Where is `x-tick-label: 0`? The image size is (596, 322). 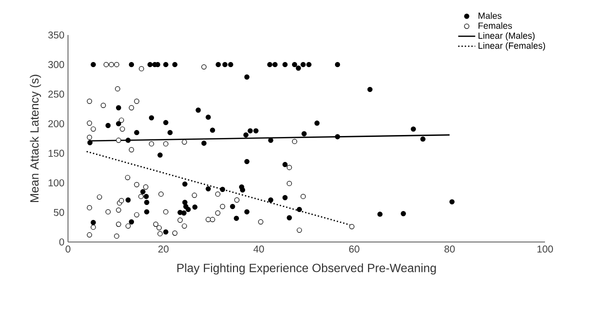
x-tick-label: 0 is located at coordinates (68, 249).